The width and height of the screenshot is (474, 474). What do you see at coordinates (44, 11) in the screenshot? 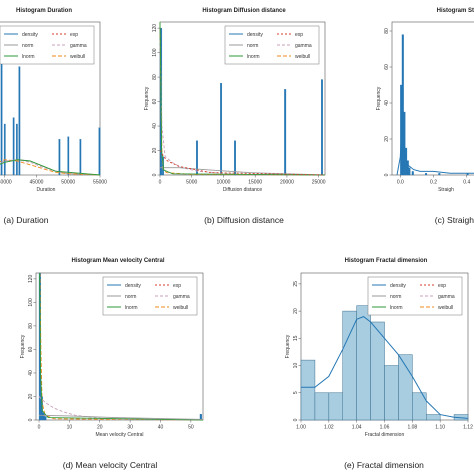
I see `panel-title: Histogram Duration` at bounding box center [44, 11].